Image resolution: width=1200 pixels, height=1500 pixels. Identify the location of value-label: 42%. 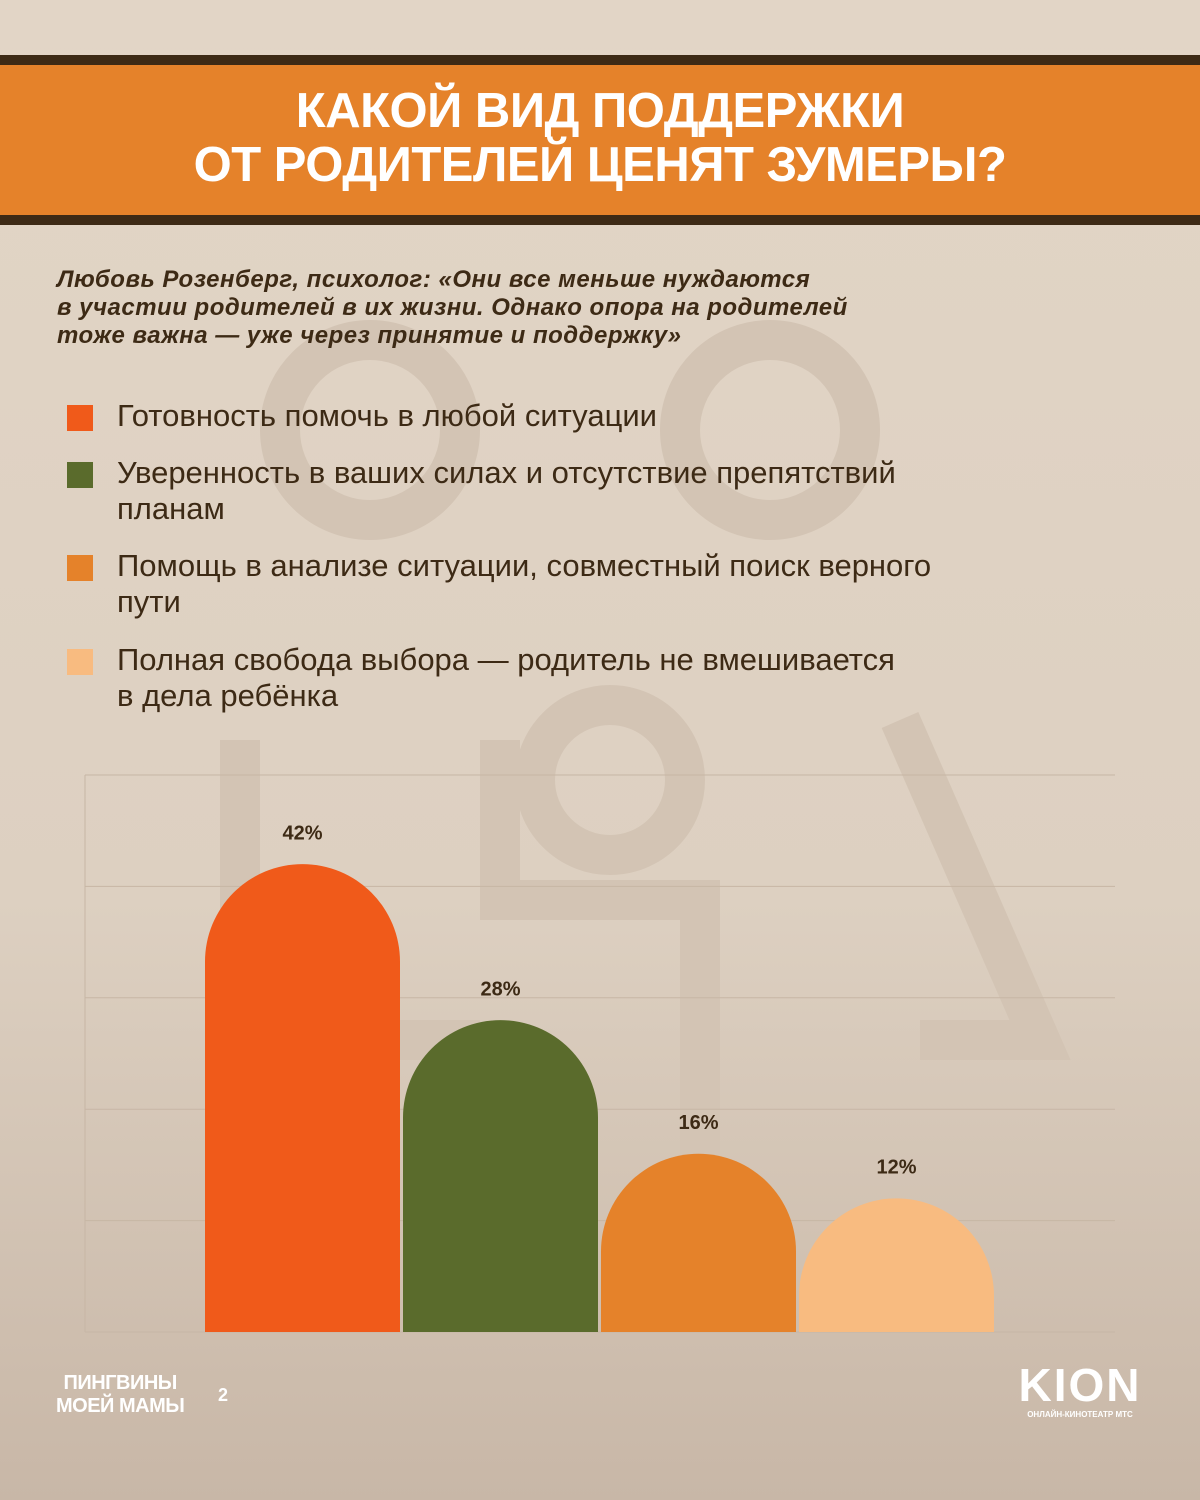
(302, 833).